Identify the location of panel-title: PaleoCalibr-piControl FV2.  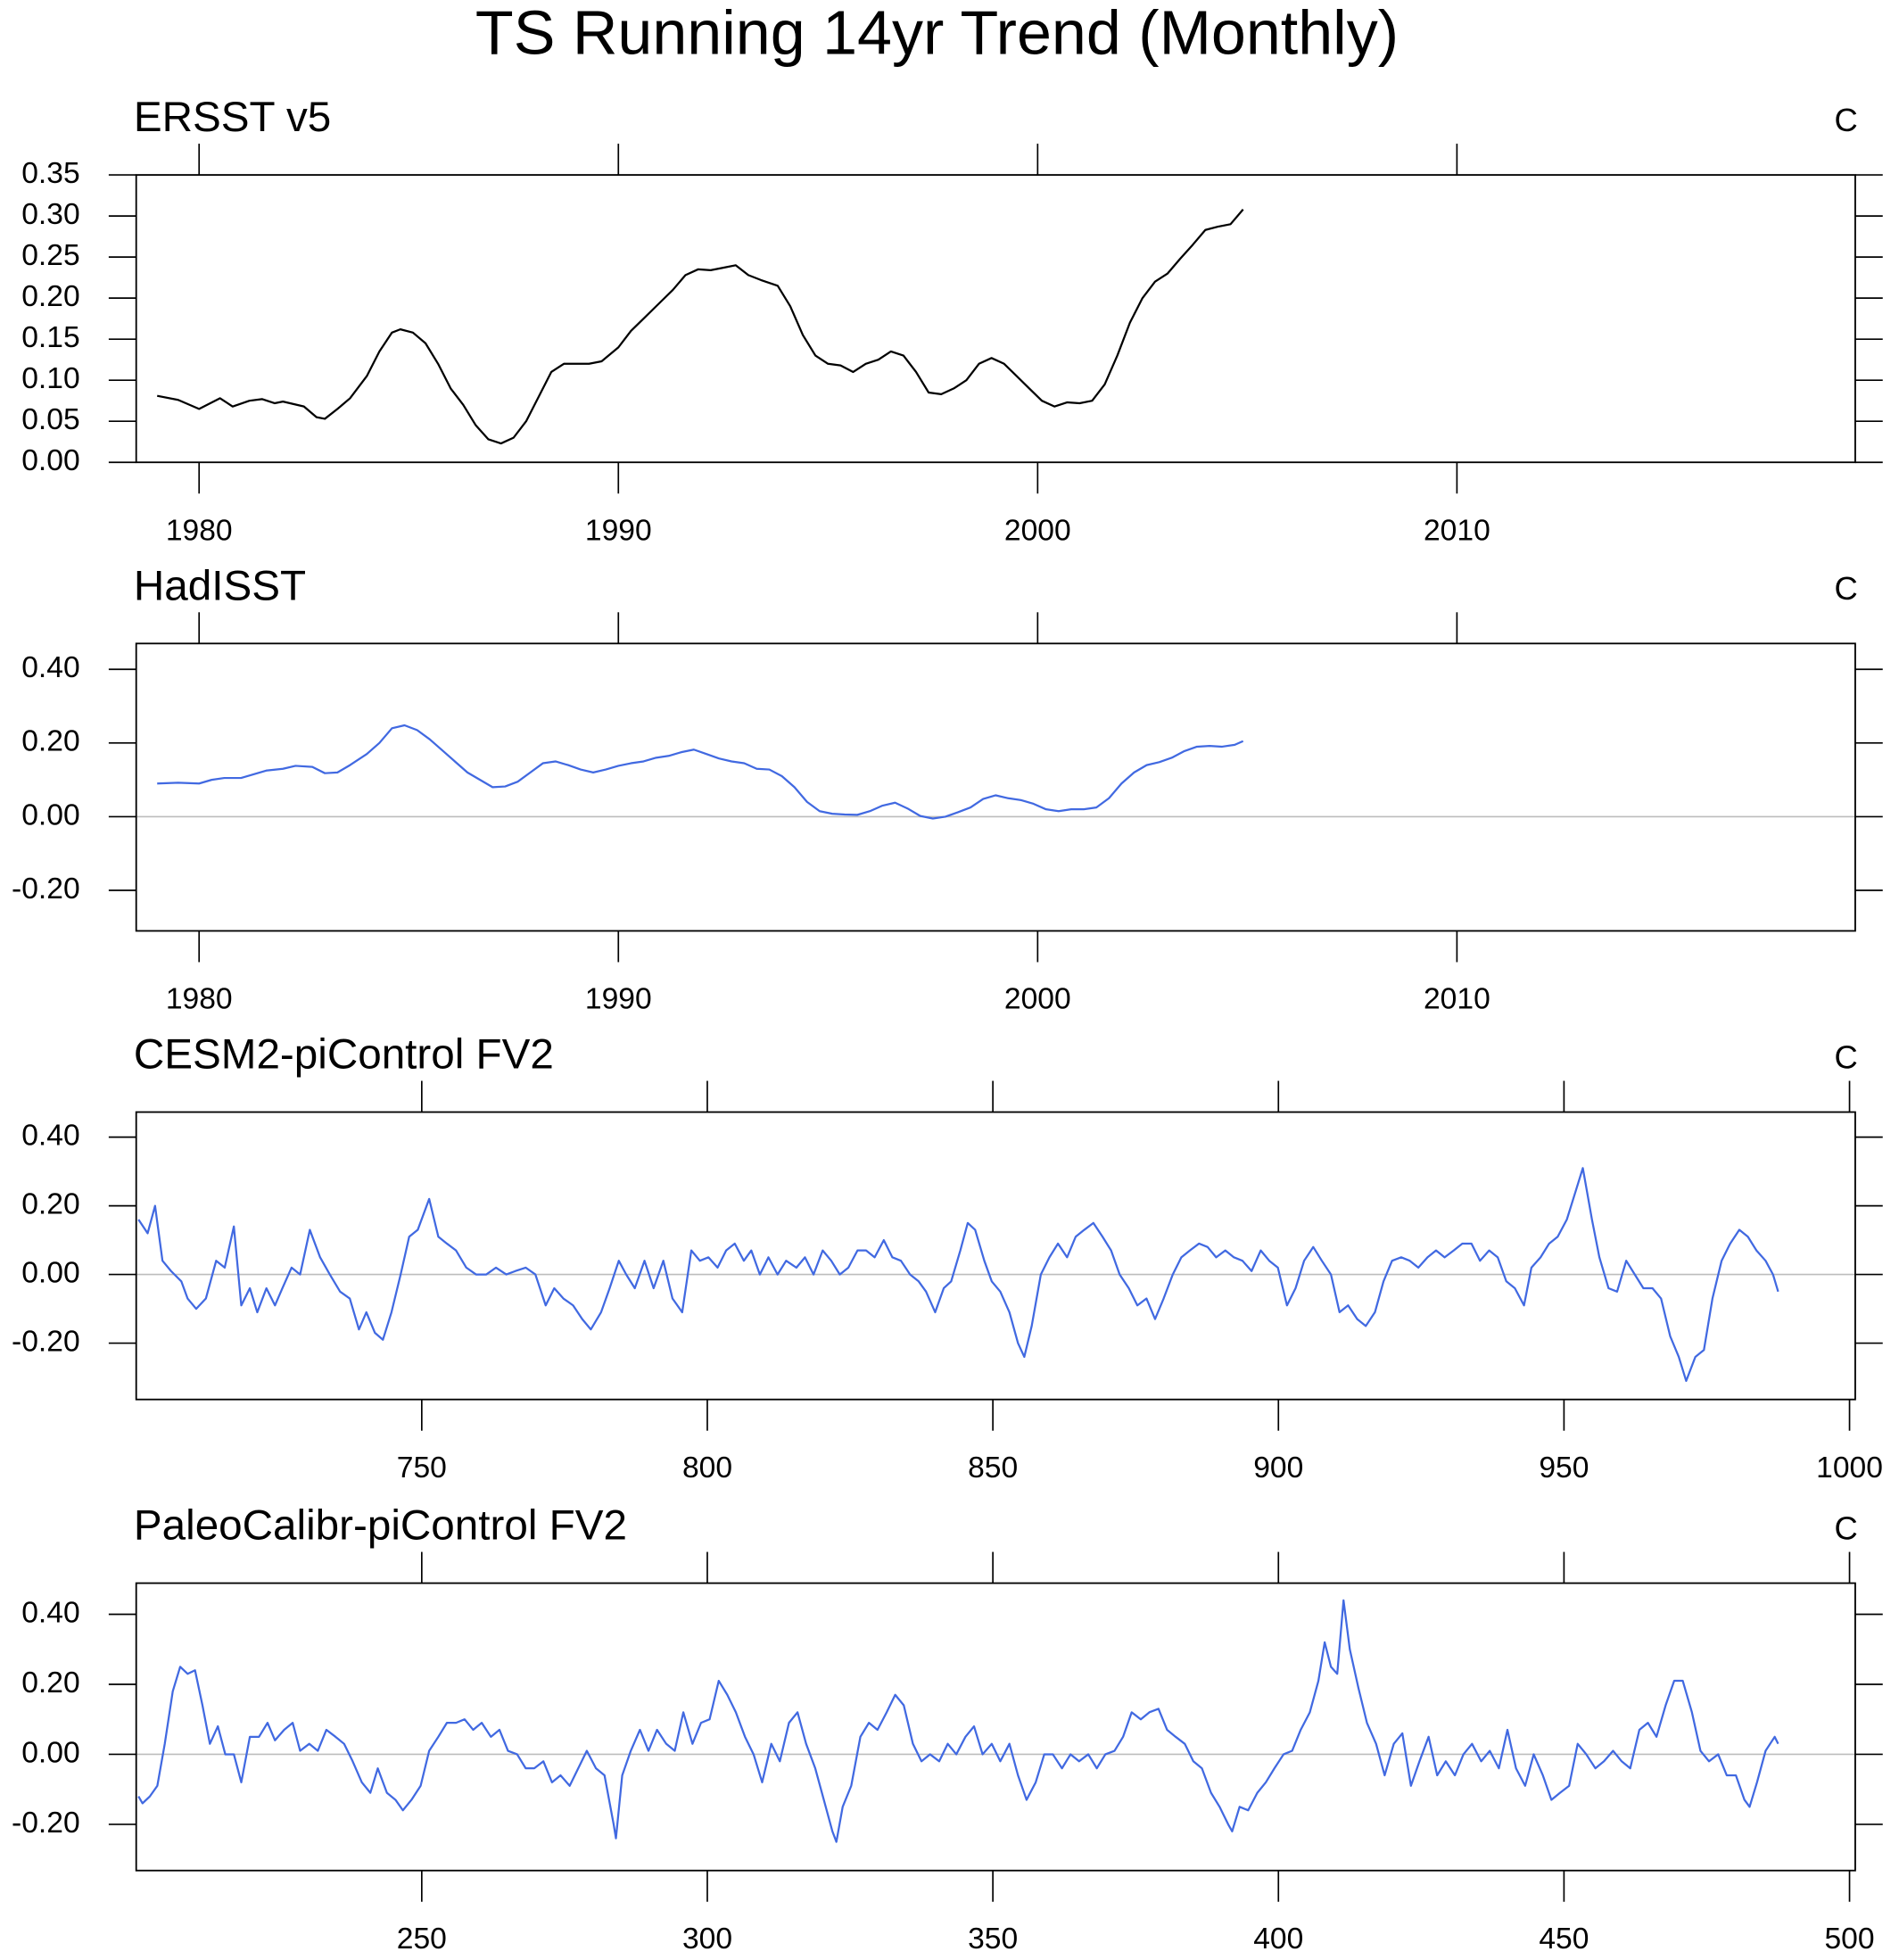
(380, 1526).